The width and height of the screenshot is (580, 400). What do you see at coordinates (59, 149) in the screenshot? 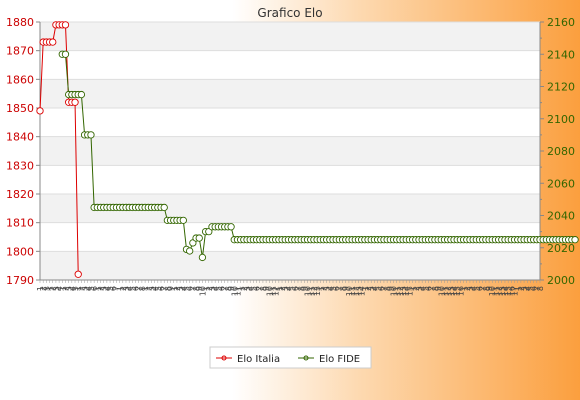
I see `series-elo-italia` at bounding box center [59, 149].